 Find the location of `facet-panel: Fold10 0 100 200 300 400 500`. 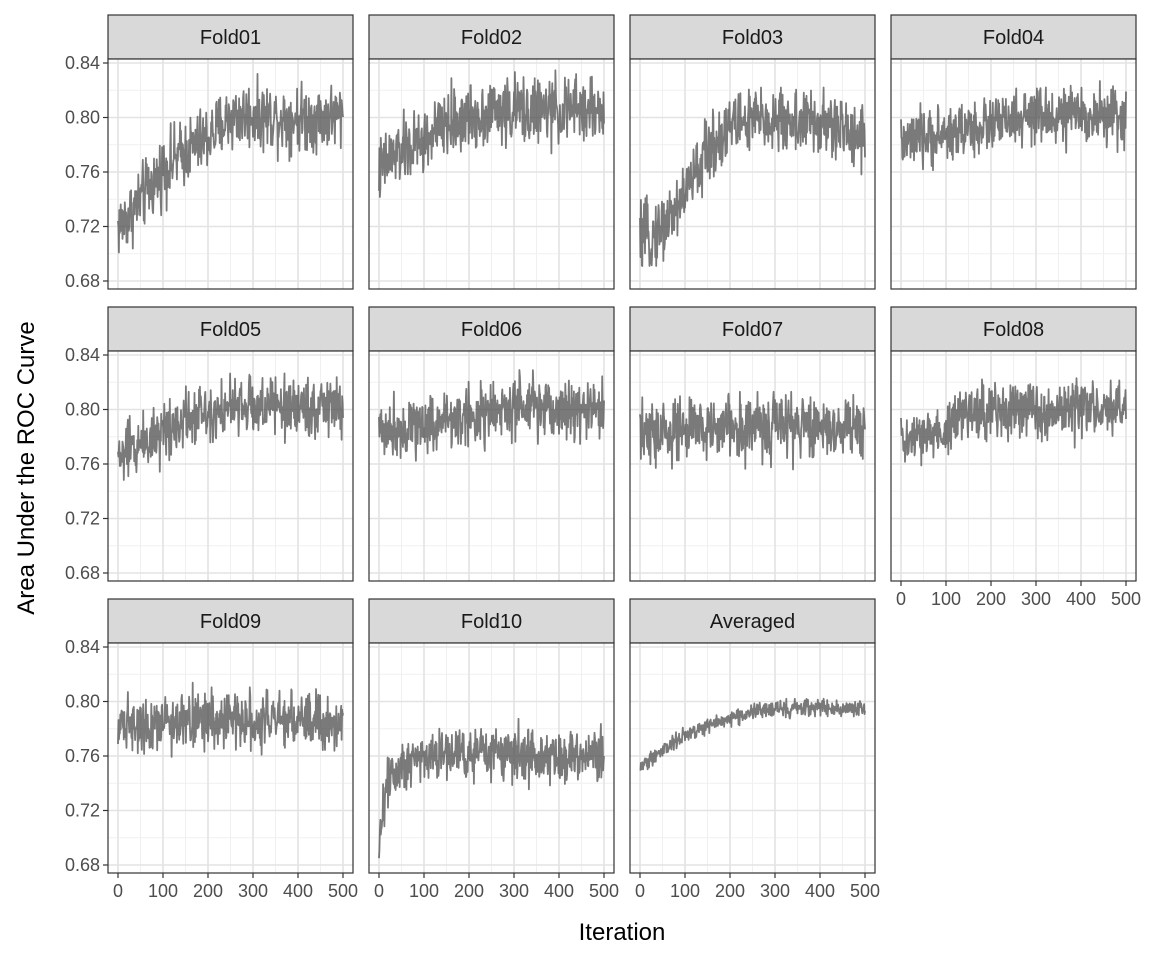

facet-panel: Fold10 0 100 200 300 400 500 is located at coordinates (493, 749).